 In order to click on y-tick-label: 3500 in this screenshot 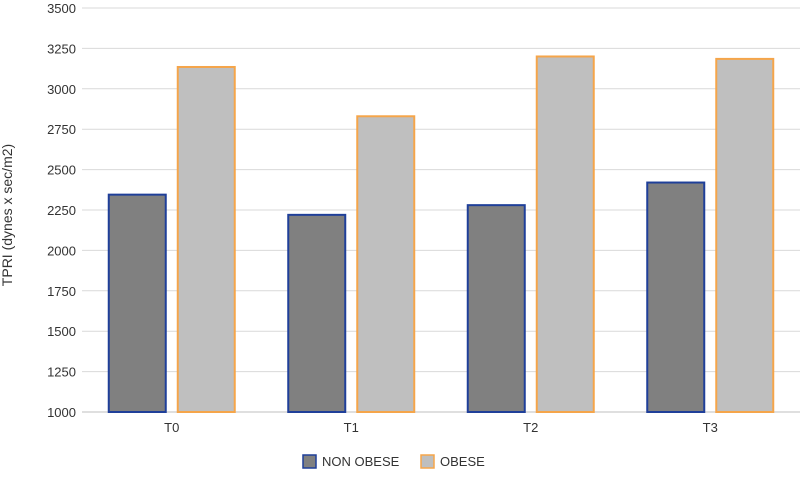, I will do `click(61, 8)`.